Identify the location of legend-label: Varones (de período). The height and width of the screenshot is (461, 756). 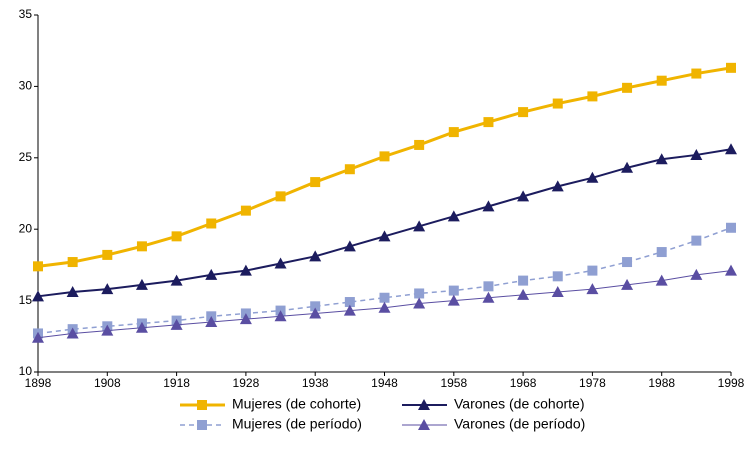
(519, 424).